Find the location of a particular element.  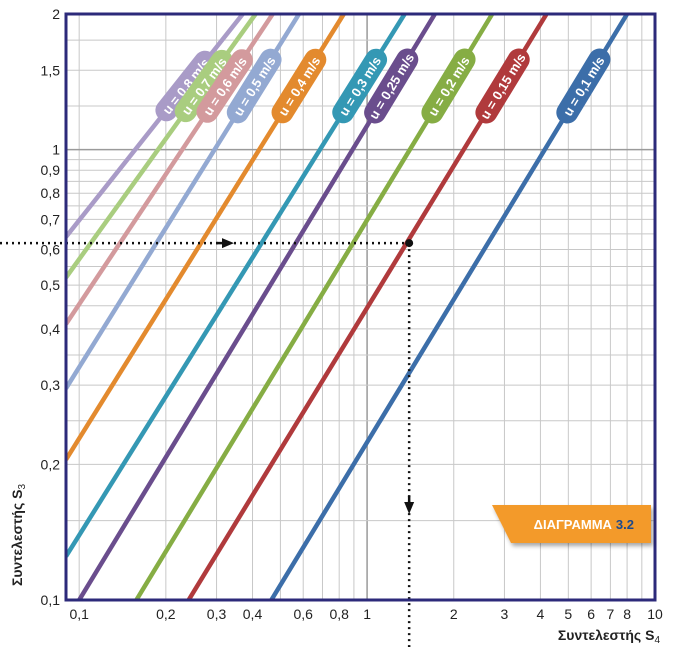

x-axis-title-main: Συντελεστής S is located at coordinates (606, 635).